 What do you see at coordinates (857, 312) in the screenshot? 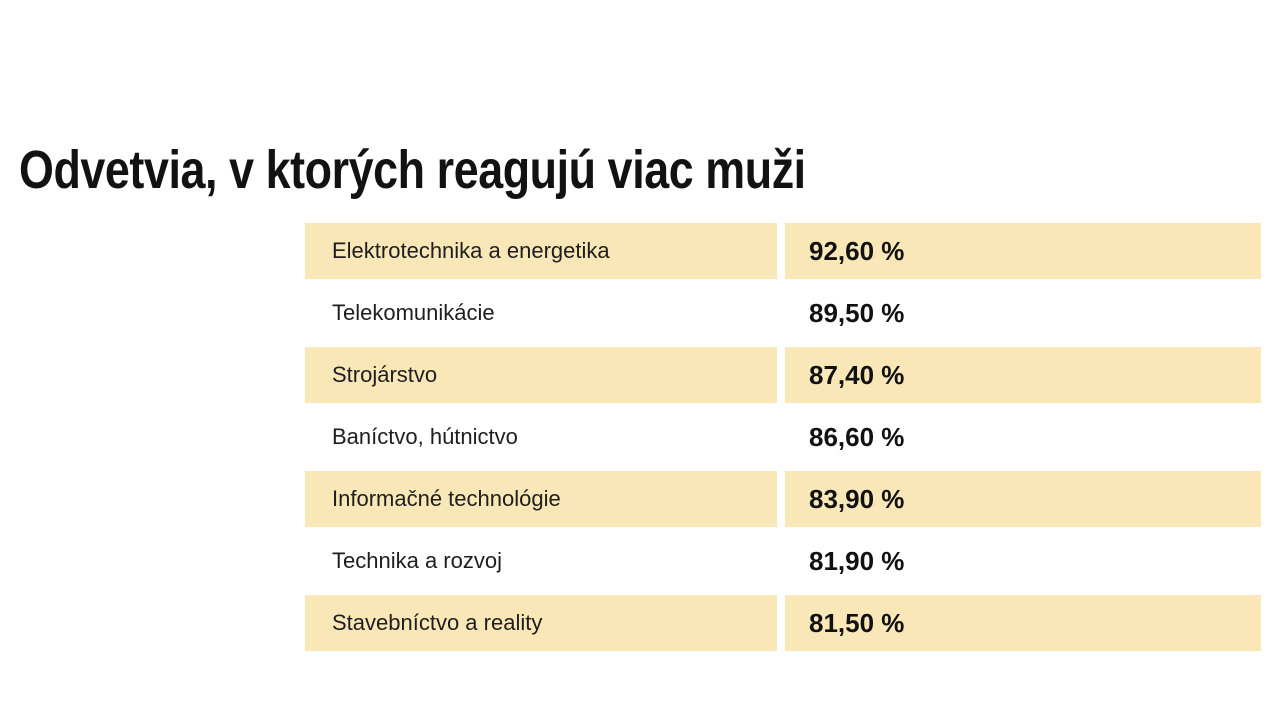
I see `percentage-value: 89,50 %` at bounding box center [857, 312].